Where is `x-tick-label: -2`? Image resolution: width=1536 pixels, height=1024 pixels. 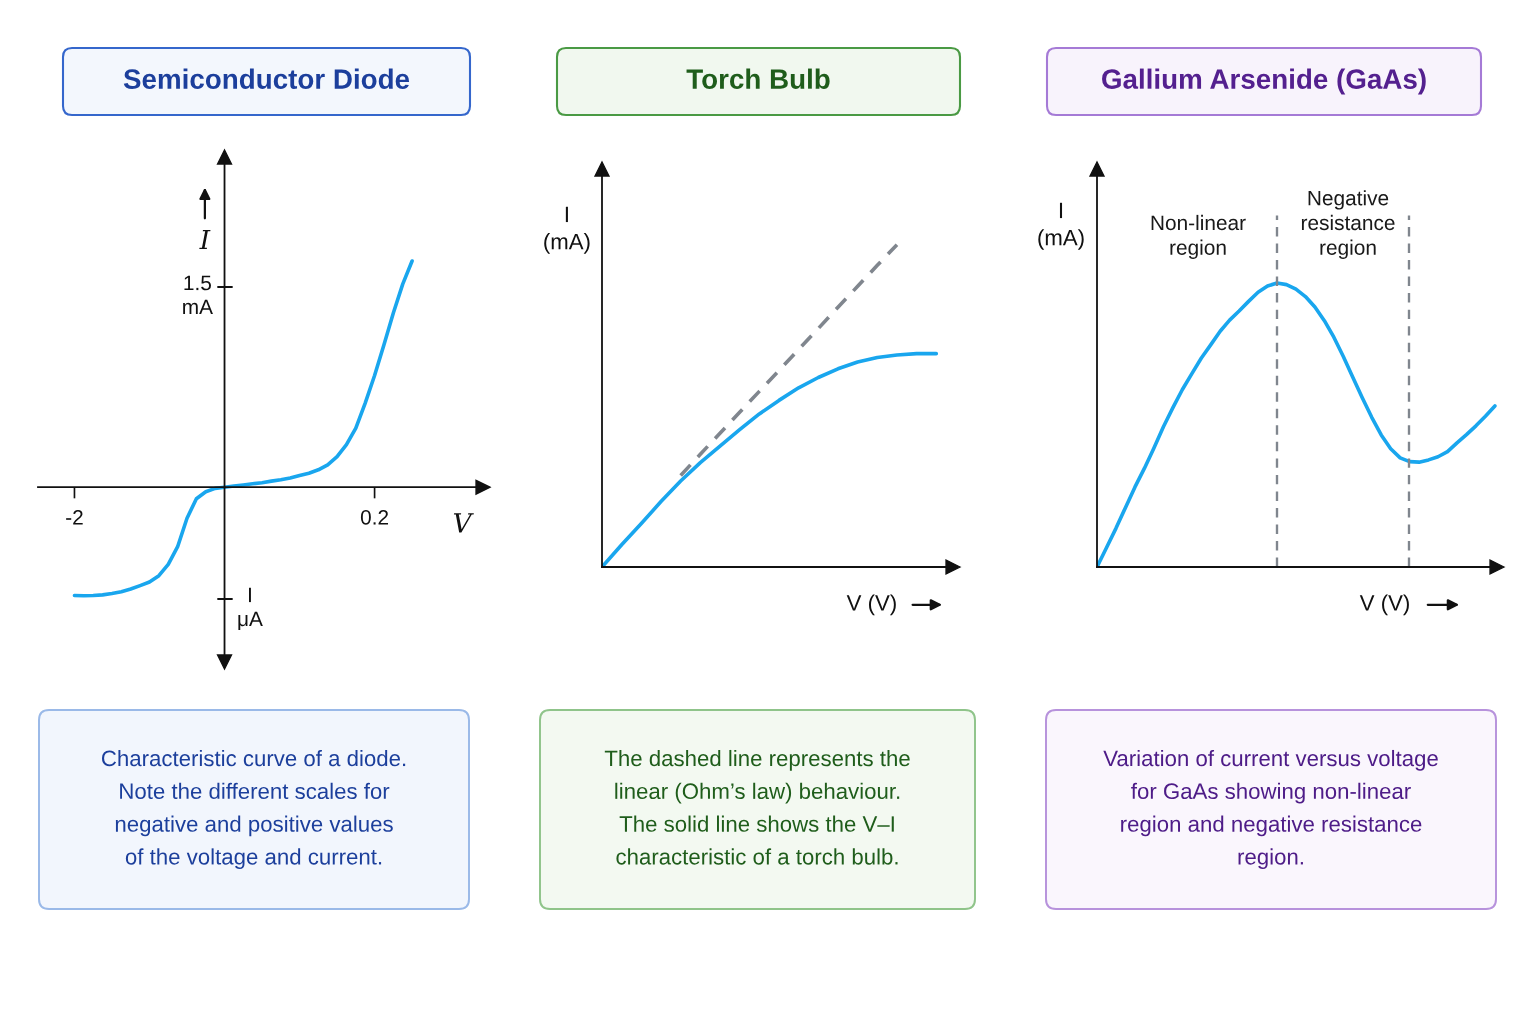 x-tick-label: -2 is located at coordinates (74, 517).